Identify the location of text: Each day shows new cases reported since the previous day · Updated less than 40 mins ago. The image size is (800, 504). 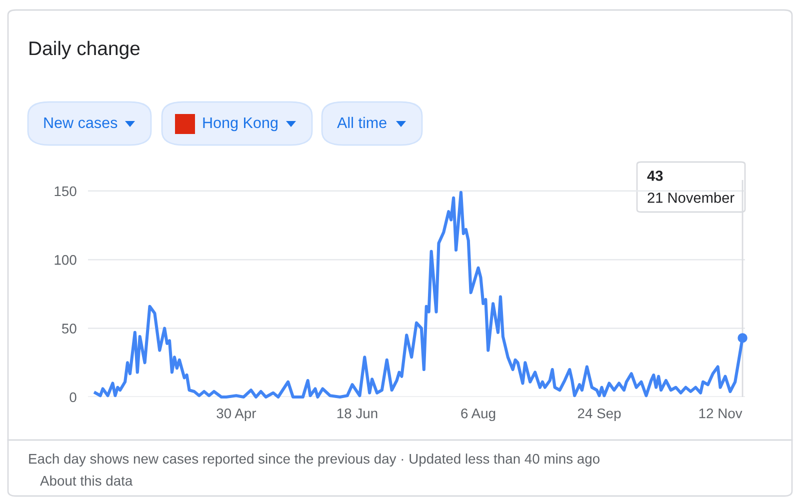
(314, 460).